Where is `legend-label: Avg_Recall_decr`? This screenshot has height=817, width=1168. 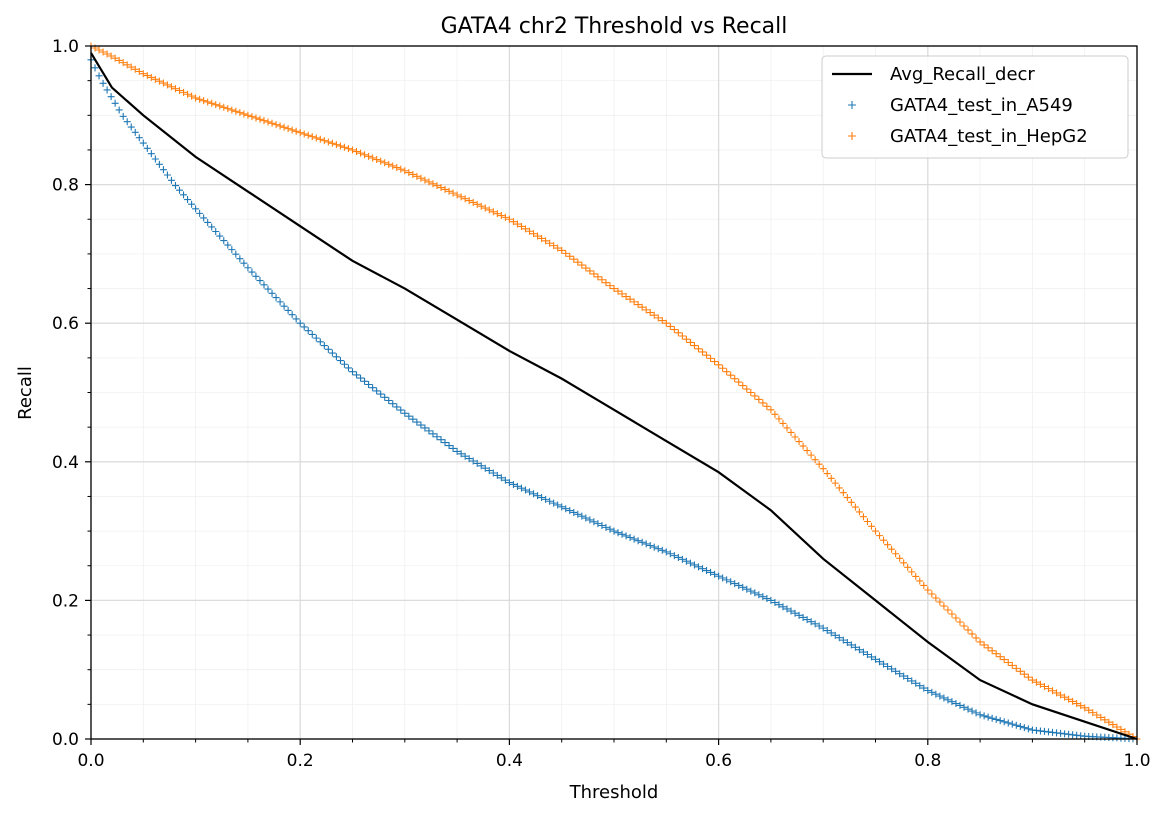
legend-label: Avg_Recall_decr is located at coordinates (962, 74).